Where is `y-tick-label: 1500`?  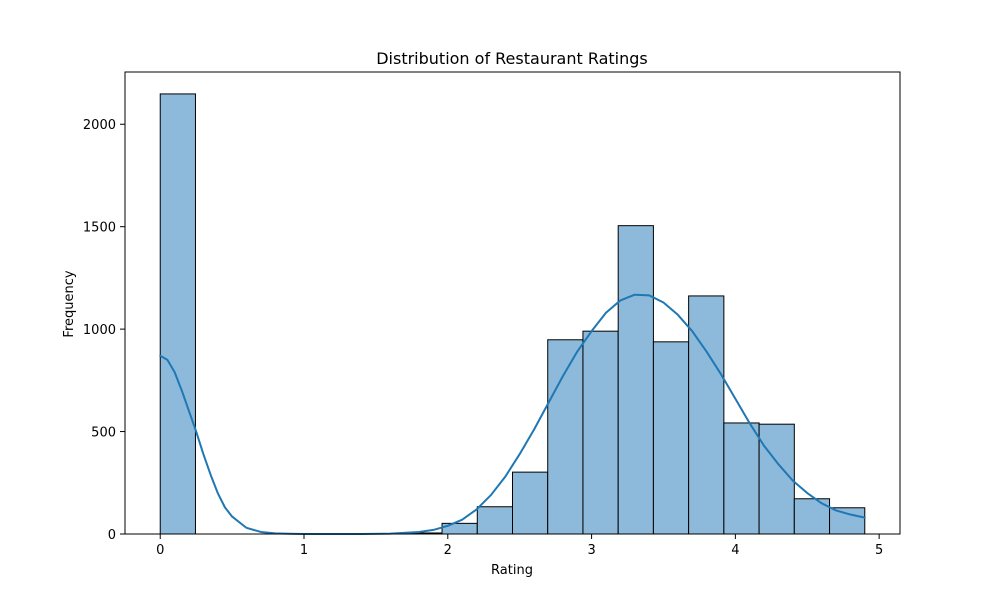 y-tick-label: 1500 is located at coordinates (99, 228).